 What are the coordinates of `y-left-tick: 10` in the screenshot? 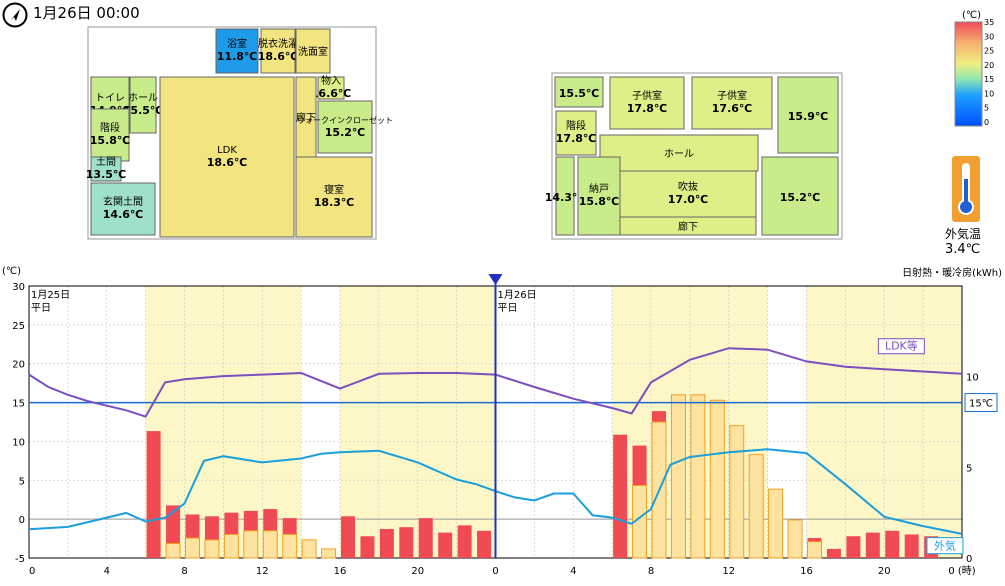 It's located at (18, 442).